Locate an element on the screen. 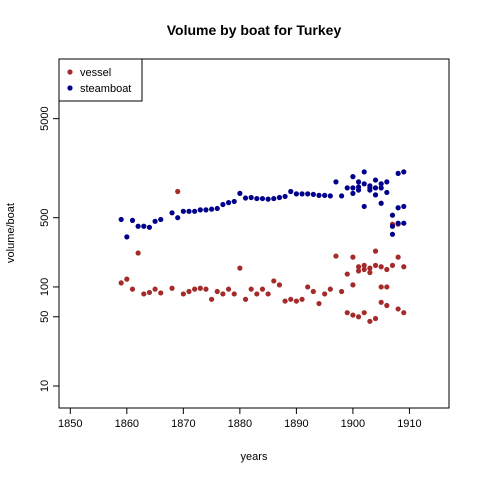 The image size is (480, 480). x-tick-label: 1850 is located at coordinates (70, 424).